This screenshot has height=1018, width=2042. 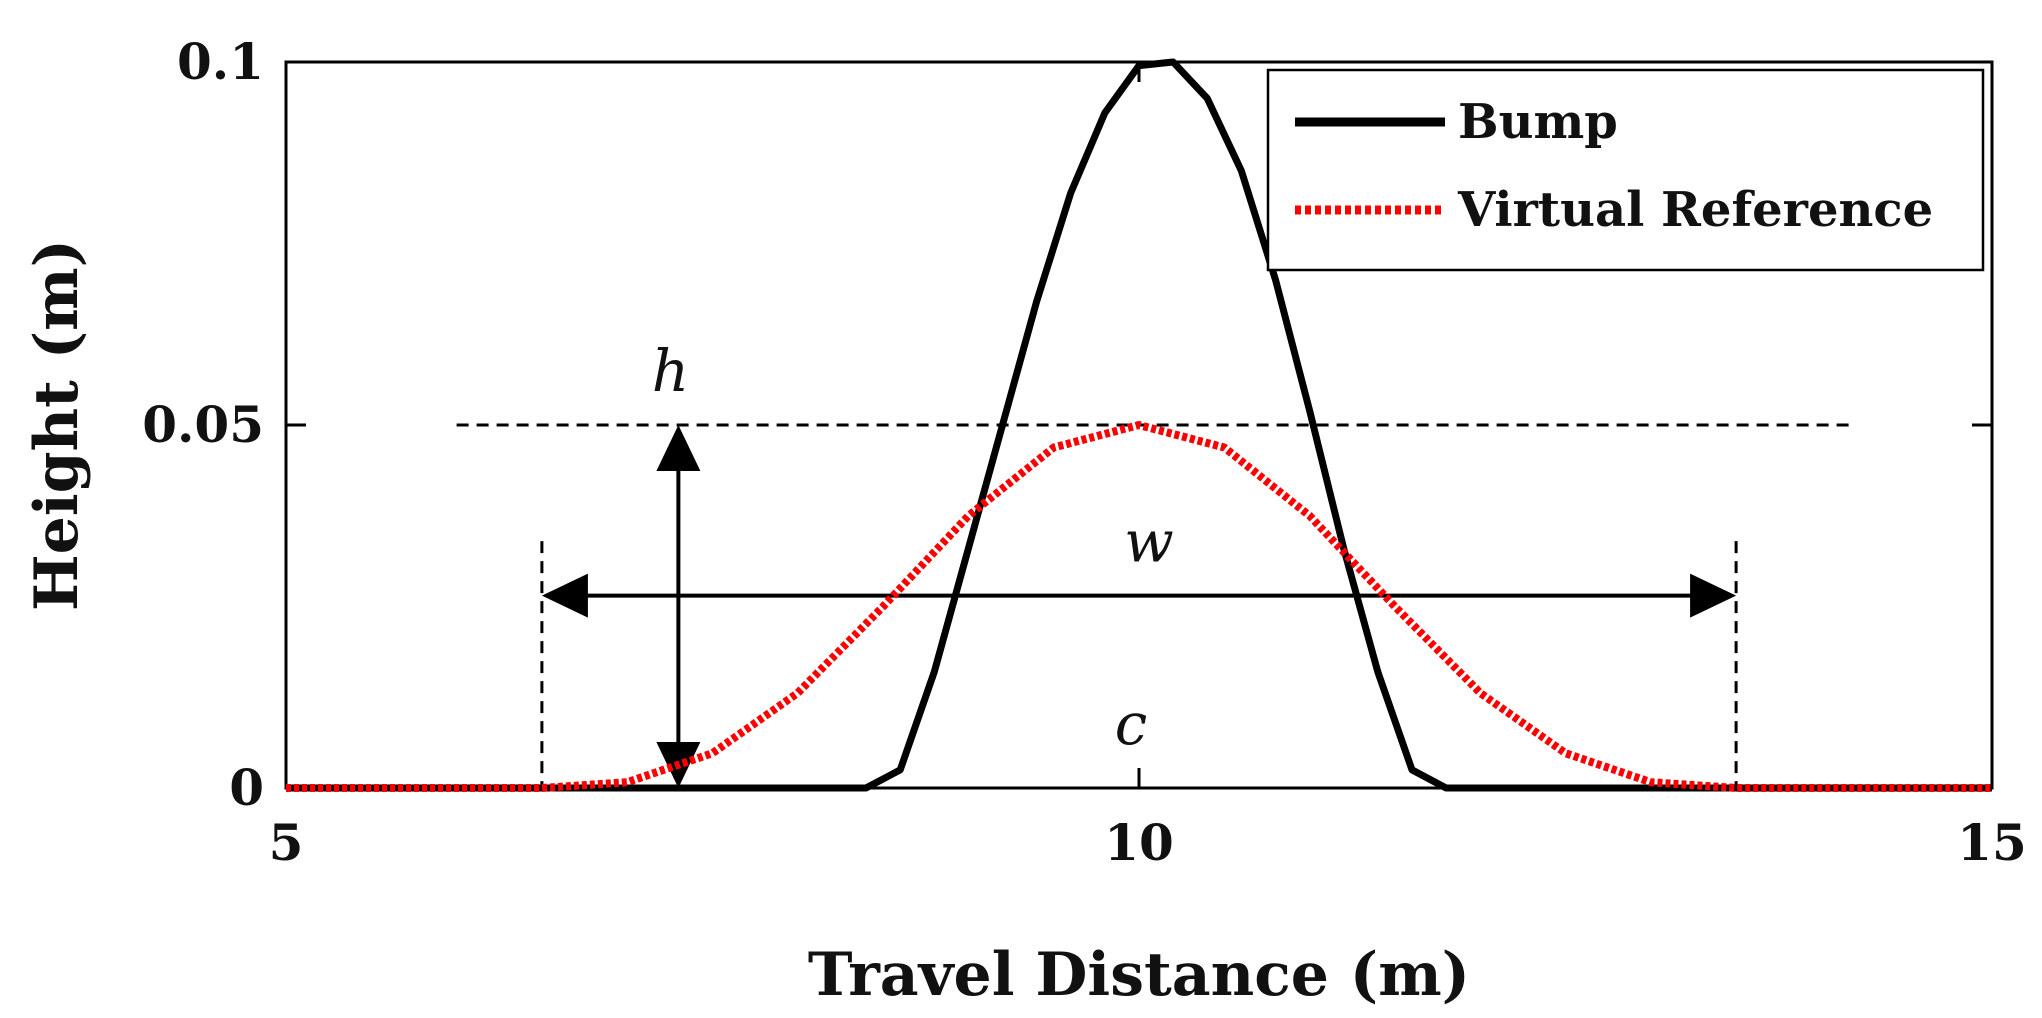 I want to click on x-tick-label: 10, so click(x=1139, y=842).